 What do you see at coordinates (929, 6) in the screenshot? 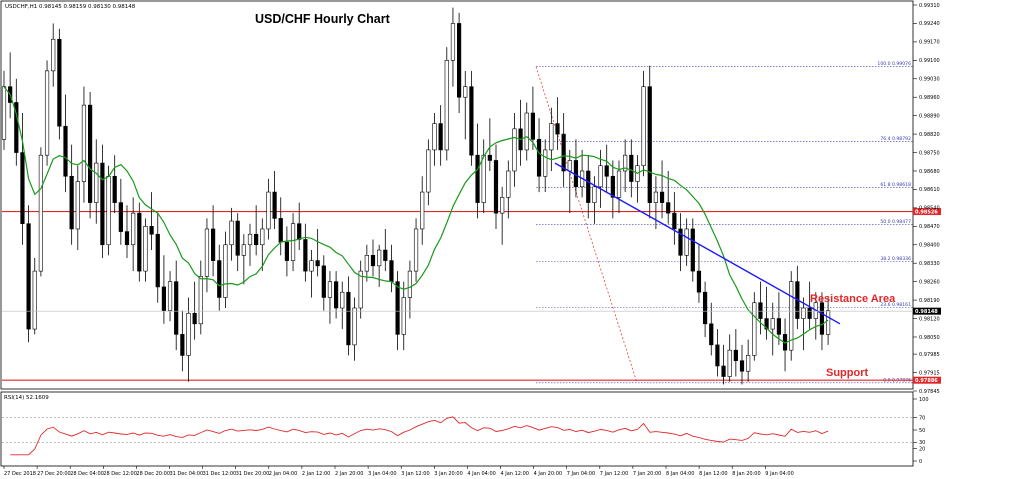
I see `price-tick-label: 0.99310` at bounding box center [929, 6].